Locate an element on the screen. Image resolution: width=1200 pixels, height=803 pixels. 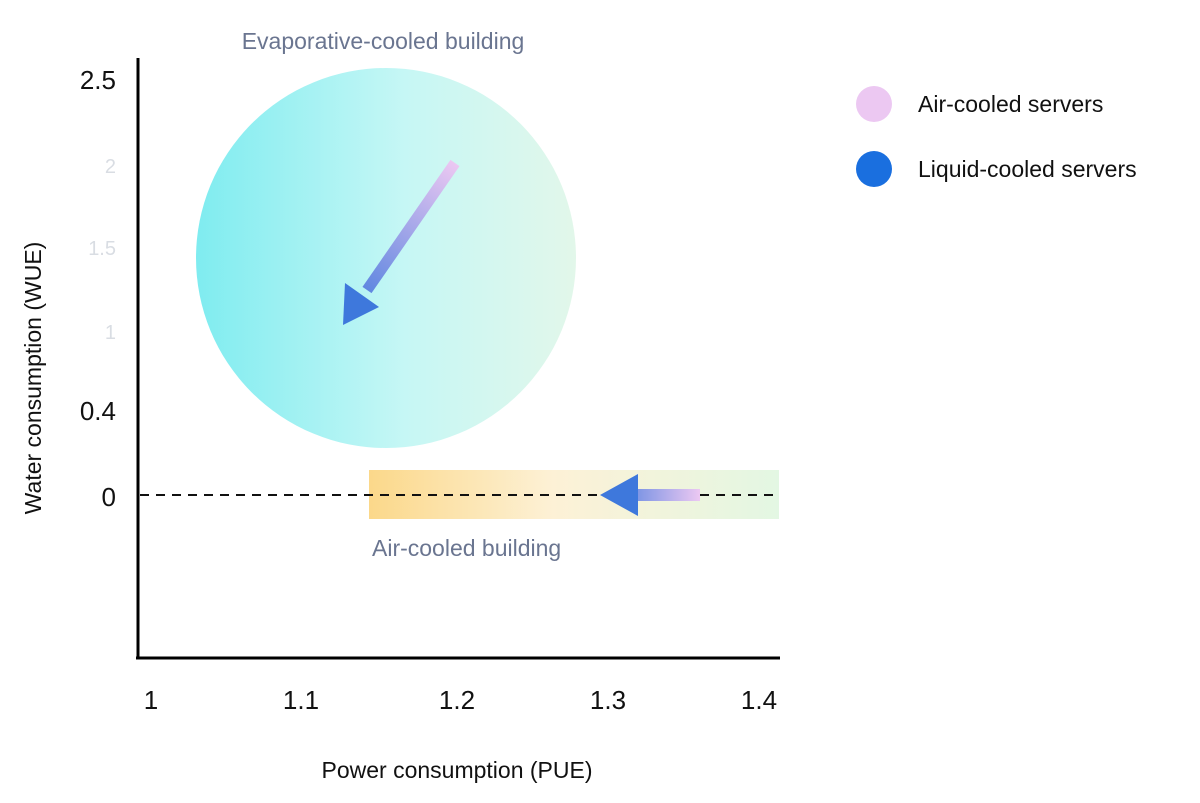
legend-label: Air-cooled servers is located at coordinates (1011, 103).